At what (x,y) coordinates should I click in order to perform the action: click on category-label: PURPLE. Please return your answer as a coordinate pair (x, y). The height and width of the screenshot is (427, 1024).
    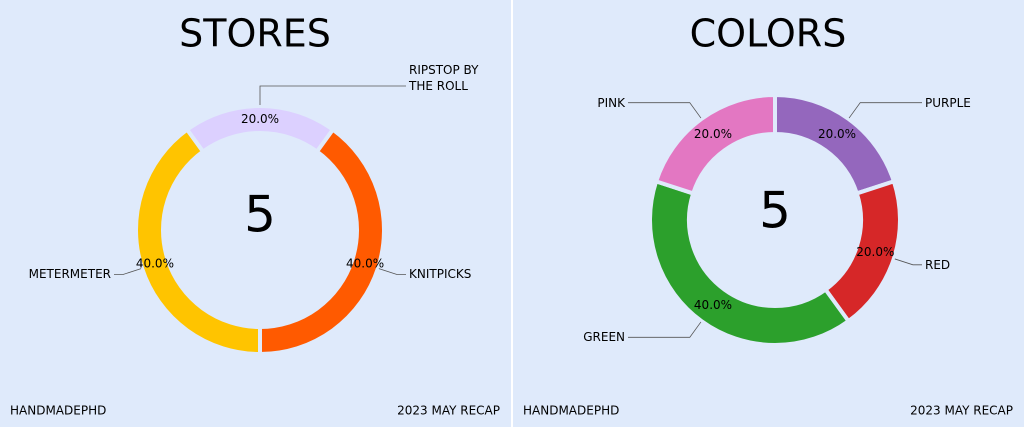
    Looking at the image, I should click on (948, 102).